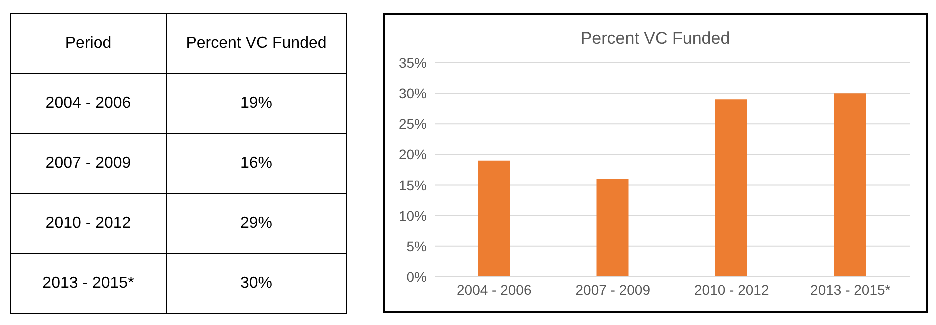 This screenshot has width=936, height=325. What do you see at coordinates (256, 164) in the screenshot?
I see `text: 16%` at bounding box center [256, 164].